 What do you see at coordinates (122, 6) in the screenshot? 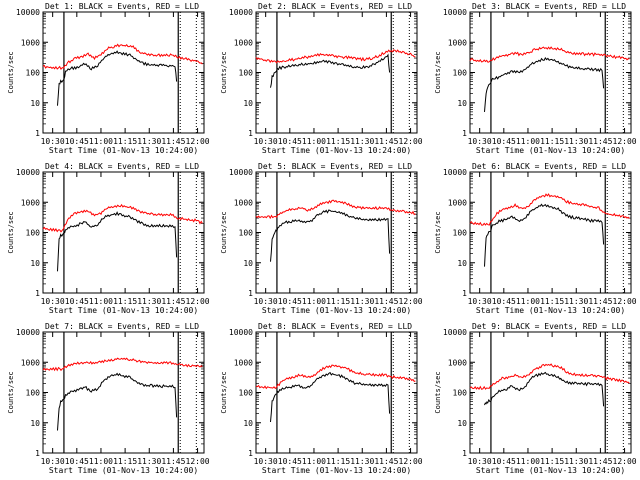
I see `chart-title: Det 1: BLACK = Events, RED = LLD` at bounding box center [122, 6].